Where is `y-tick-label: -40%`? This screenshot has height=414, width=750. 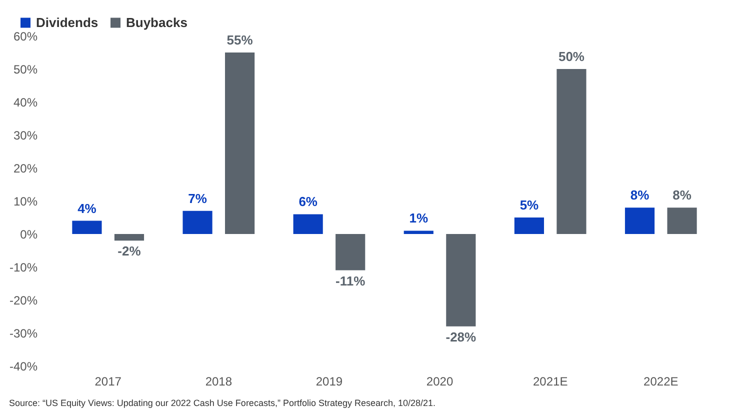 y-tick-label: -40% is located at coordinates (23, 367).